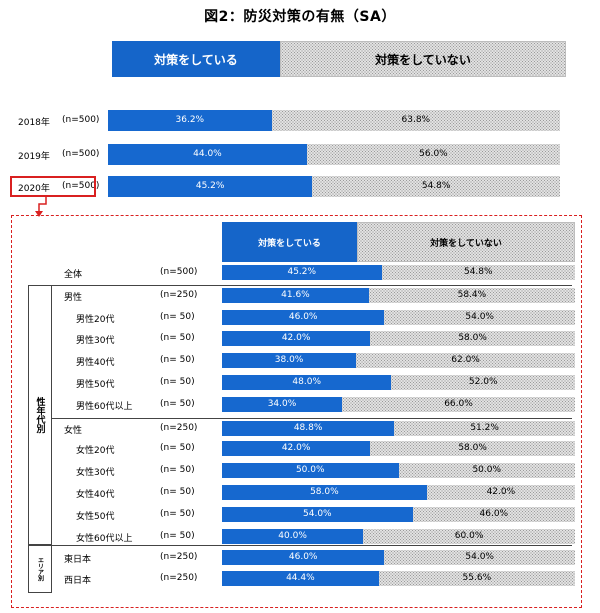 The height and width of the screenshot is (613, 600). I want to click on category-label: 男性20代, so click(95, 320).